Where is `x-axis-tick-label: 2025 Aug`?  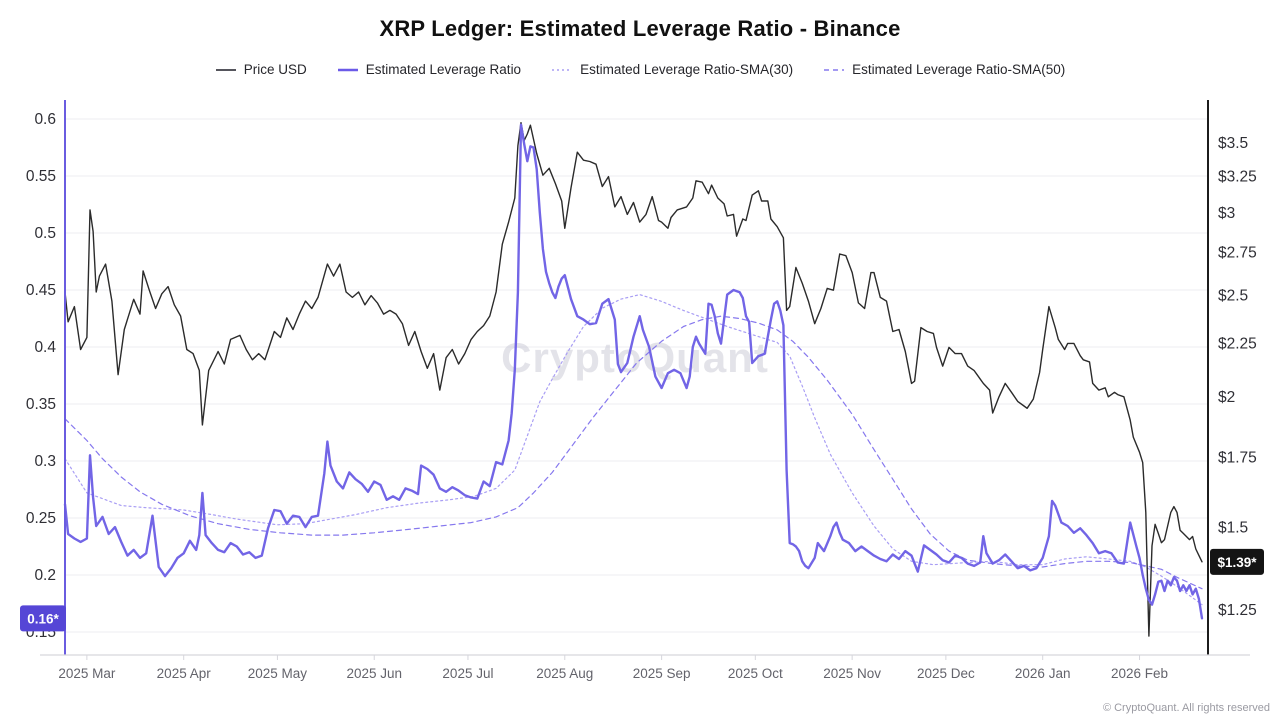
x-axis-tick-label: 2025 Aug is located at coordinates (564, 673).